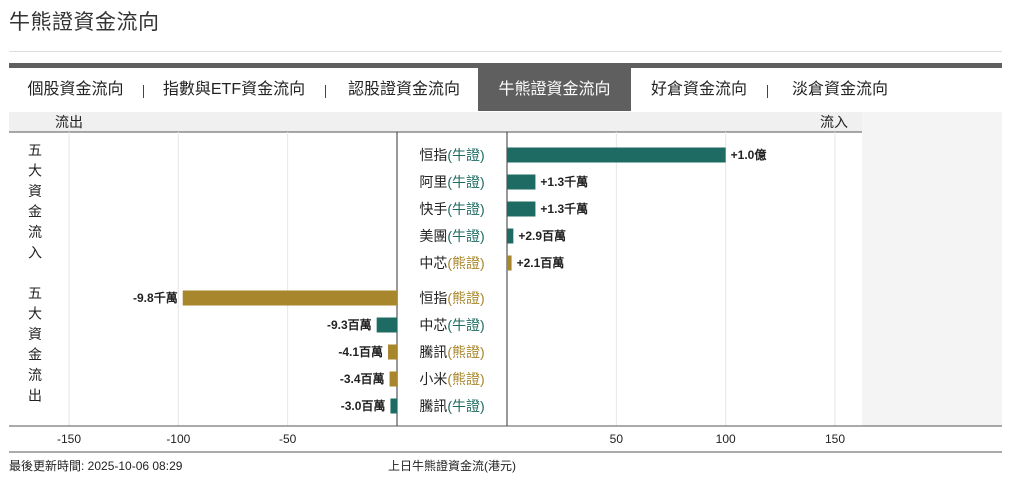 Image resolution: width=1023 pixels, height=496 pixels. I want to click on row-label: 中芯(牛證), so click(451, 325).